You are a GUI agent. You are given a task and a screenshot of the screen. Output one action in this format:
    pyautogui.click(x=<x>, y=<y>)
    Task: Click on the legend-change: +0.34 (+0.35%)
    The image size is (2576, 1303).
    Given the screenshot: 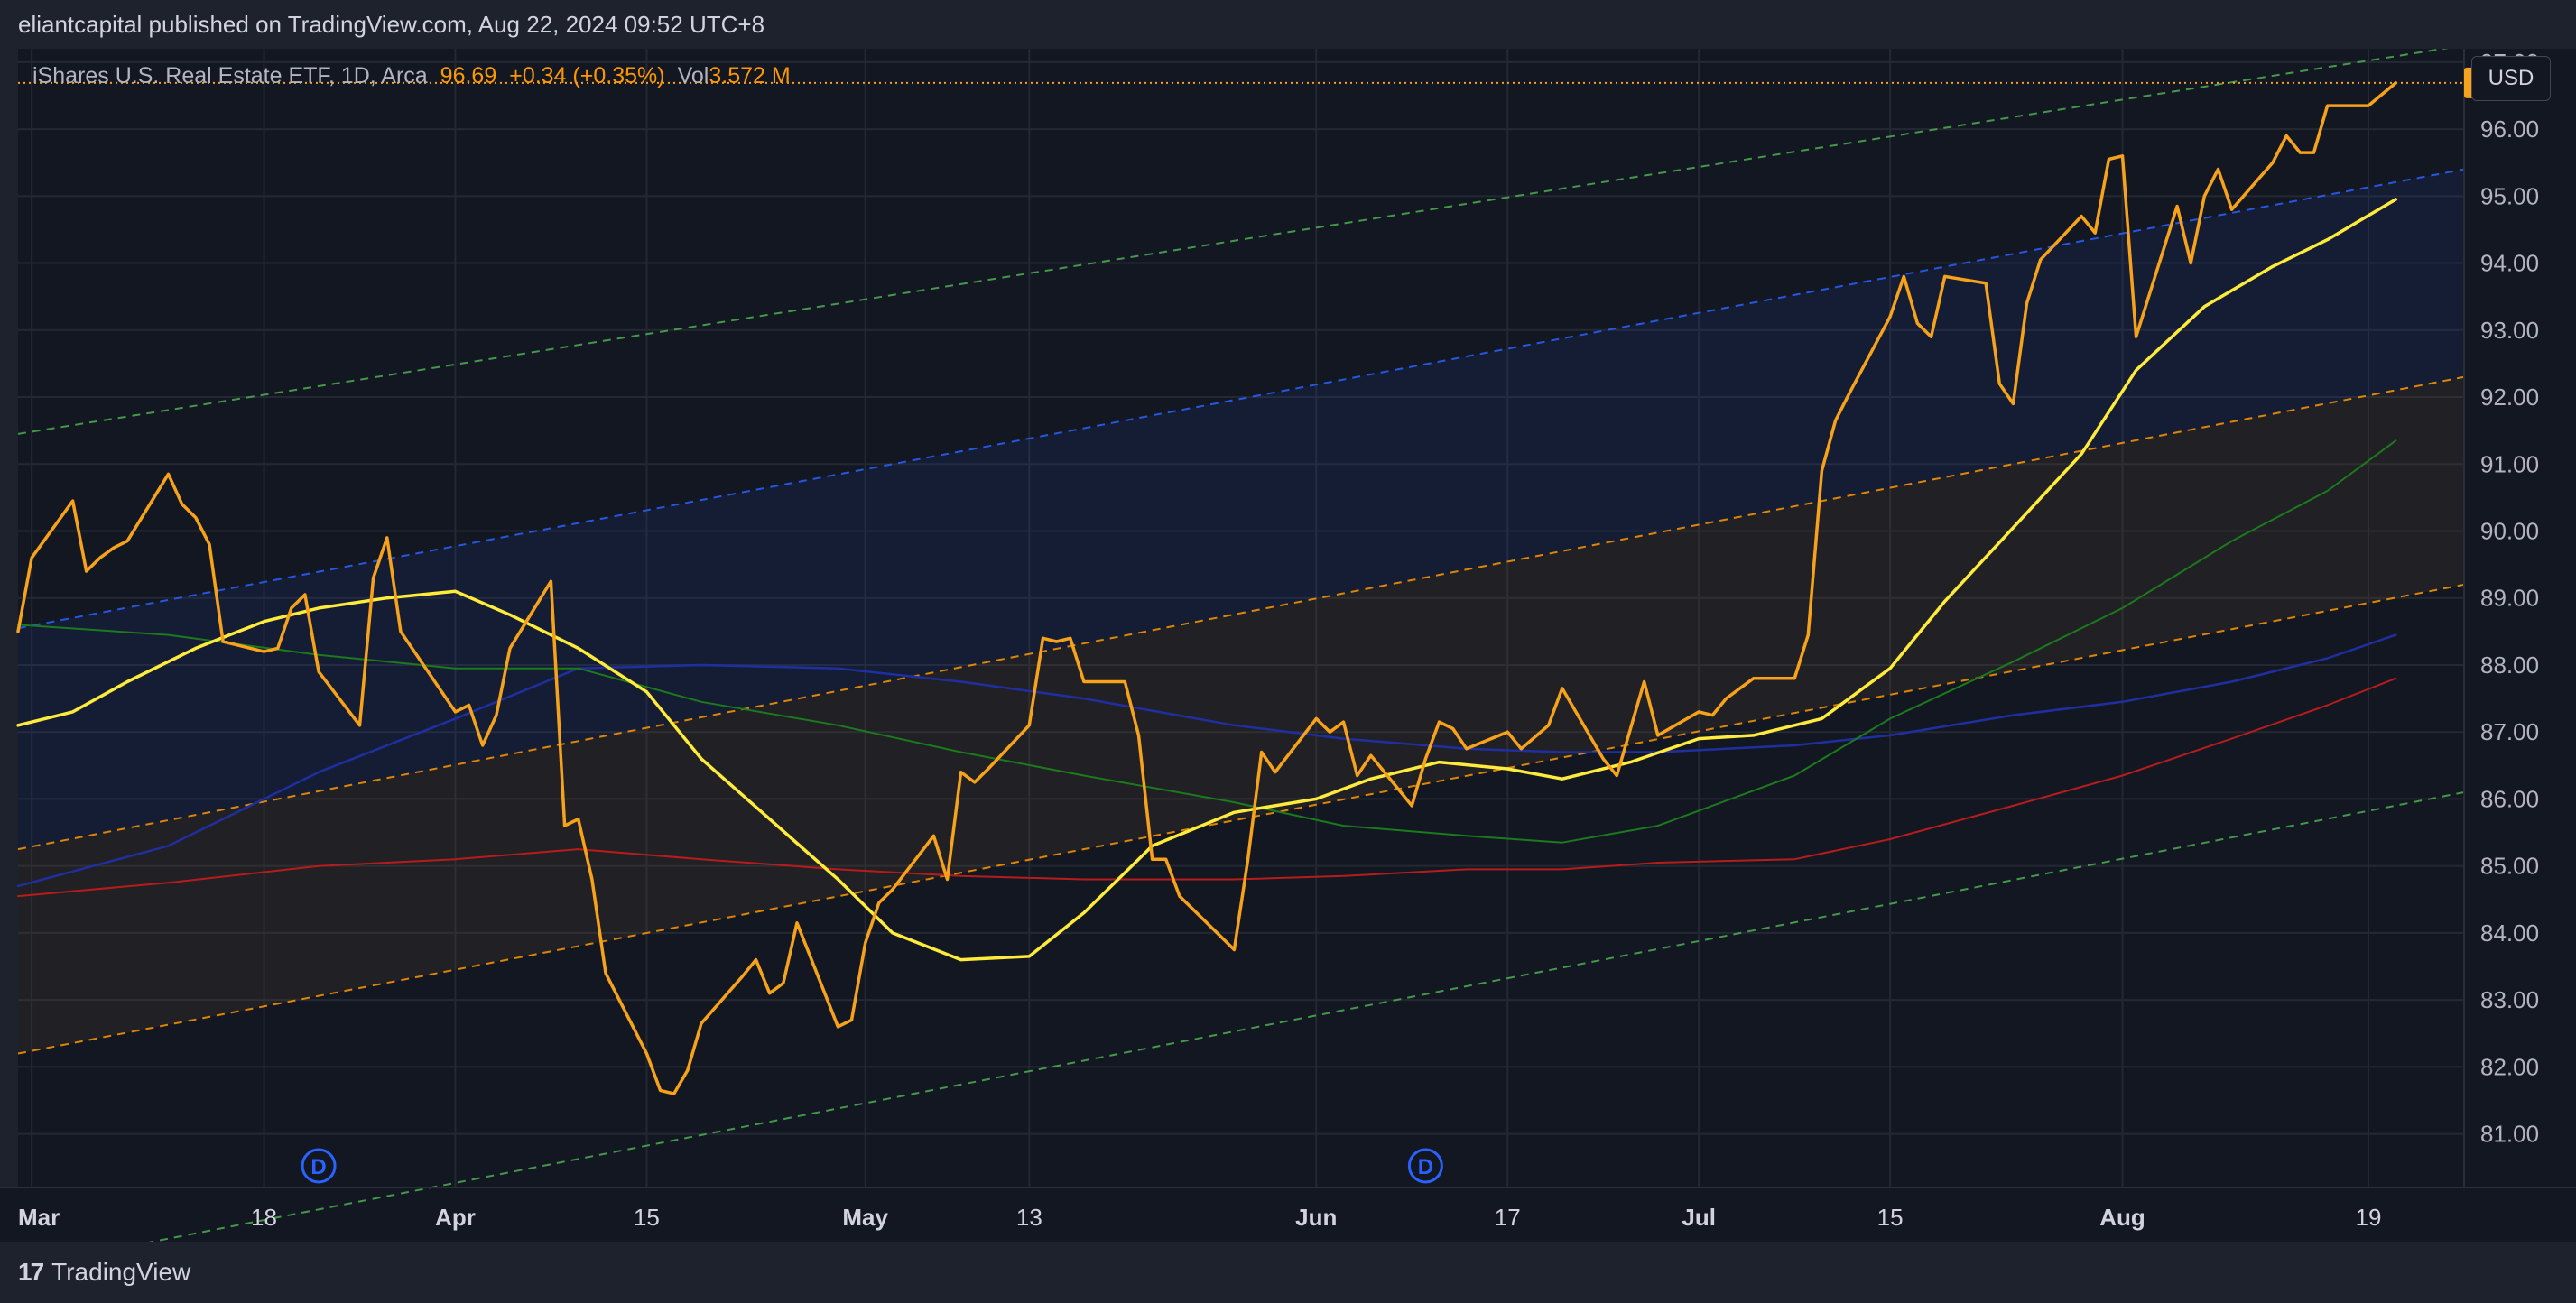 What is the action you would take?
    pyautogui.click(x=587, y=76)
    